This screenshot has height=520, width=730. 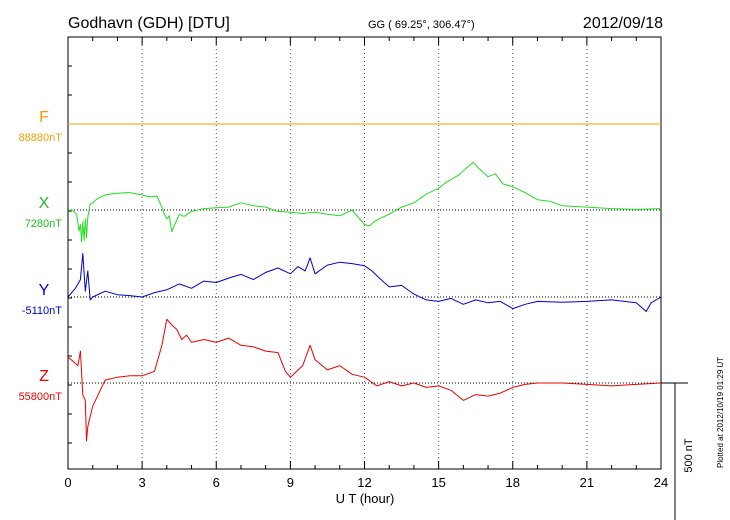 What do you see at coordinates (421, 25) in the screenshot?
I see `station-coordinates: GG ( 69.25°, 306.47°)` at bounding box center [421, 25].